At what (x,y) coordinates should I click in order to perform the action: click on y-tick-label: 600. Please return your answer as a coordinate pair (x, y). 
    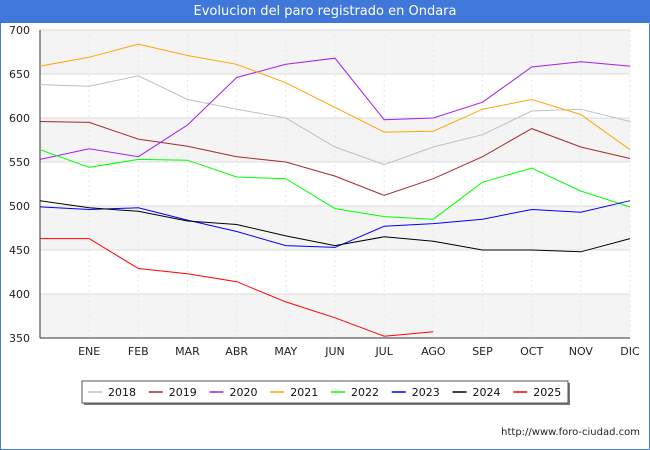
    Looking at the image, I should click on (19, 118).